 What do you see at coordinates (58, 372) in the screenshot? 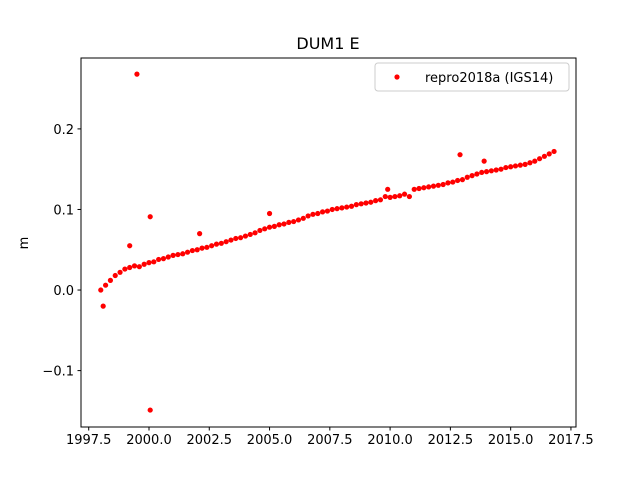
I see `y-tick-label: −0.1` at bounding box center [58, 372].